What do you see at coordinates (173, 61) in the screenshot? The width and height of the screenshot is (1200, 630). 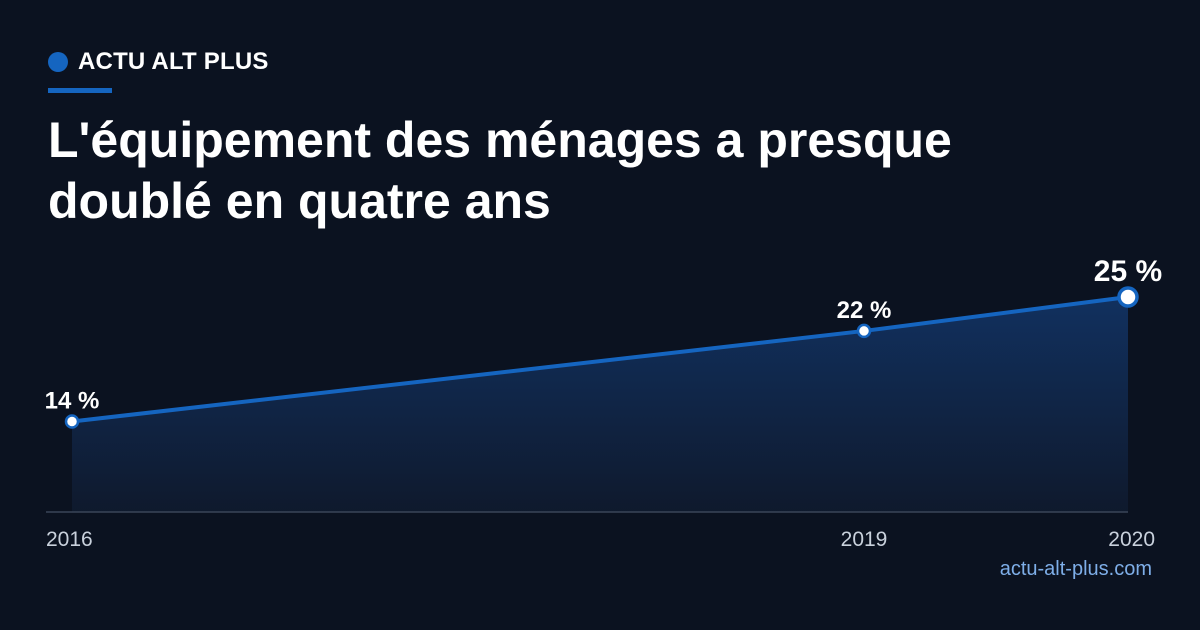 I see `brand-name: ACTU ALT PLUS` at bounding box center [173, 61].